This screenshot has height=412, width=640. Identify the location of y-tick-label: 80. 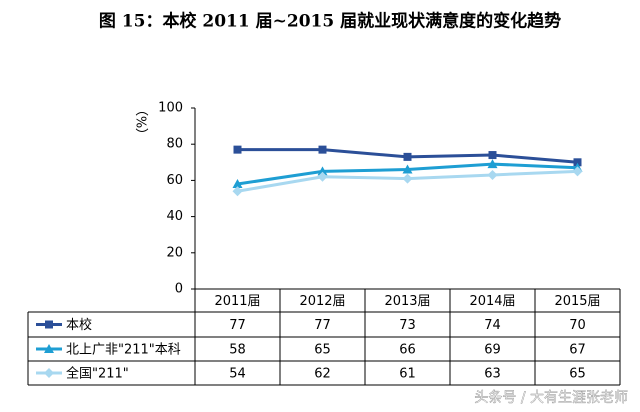
(174, 144).